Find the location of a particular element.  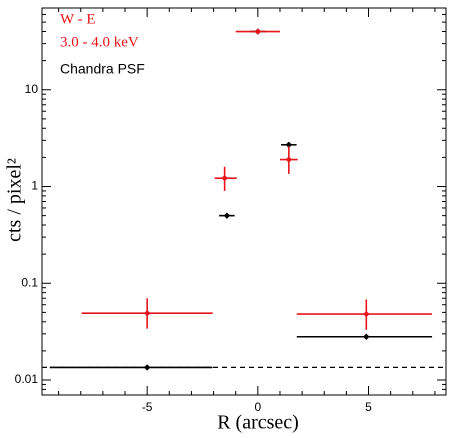

legend-line: Chandra PSF is located at coordinates (102, 69).